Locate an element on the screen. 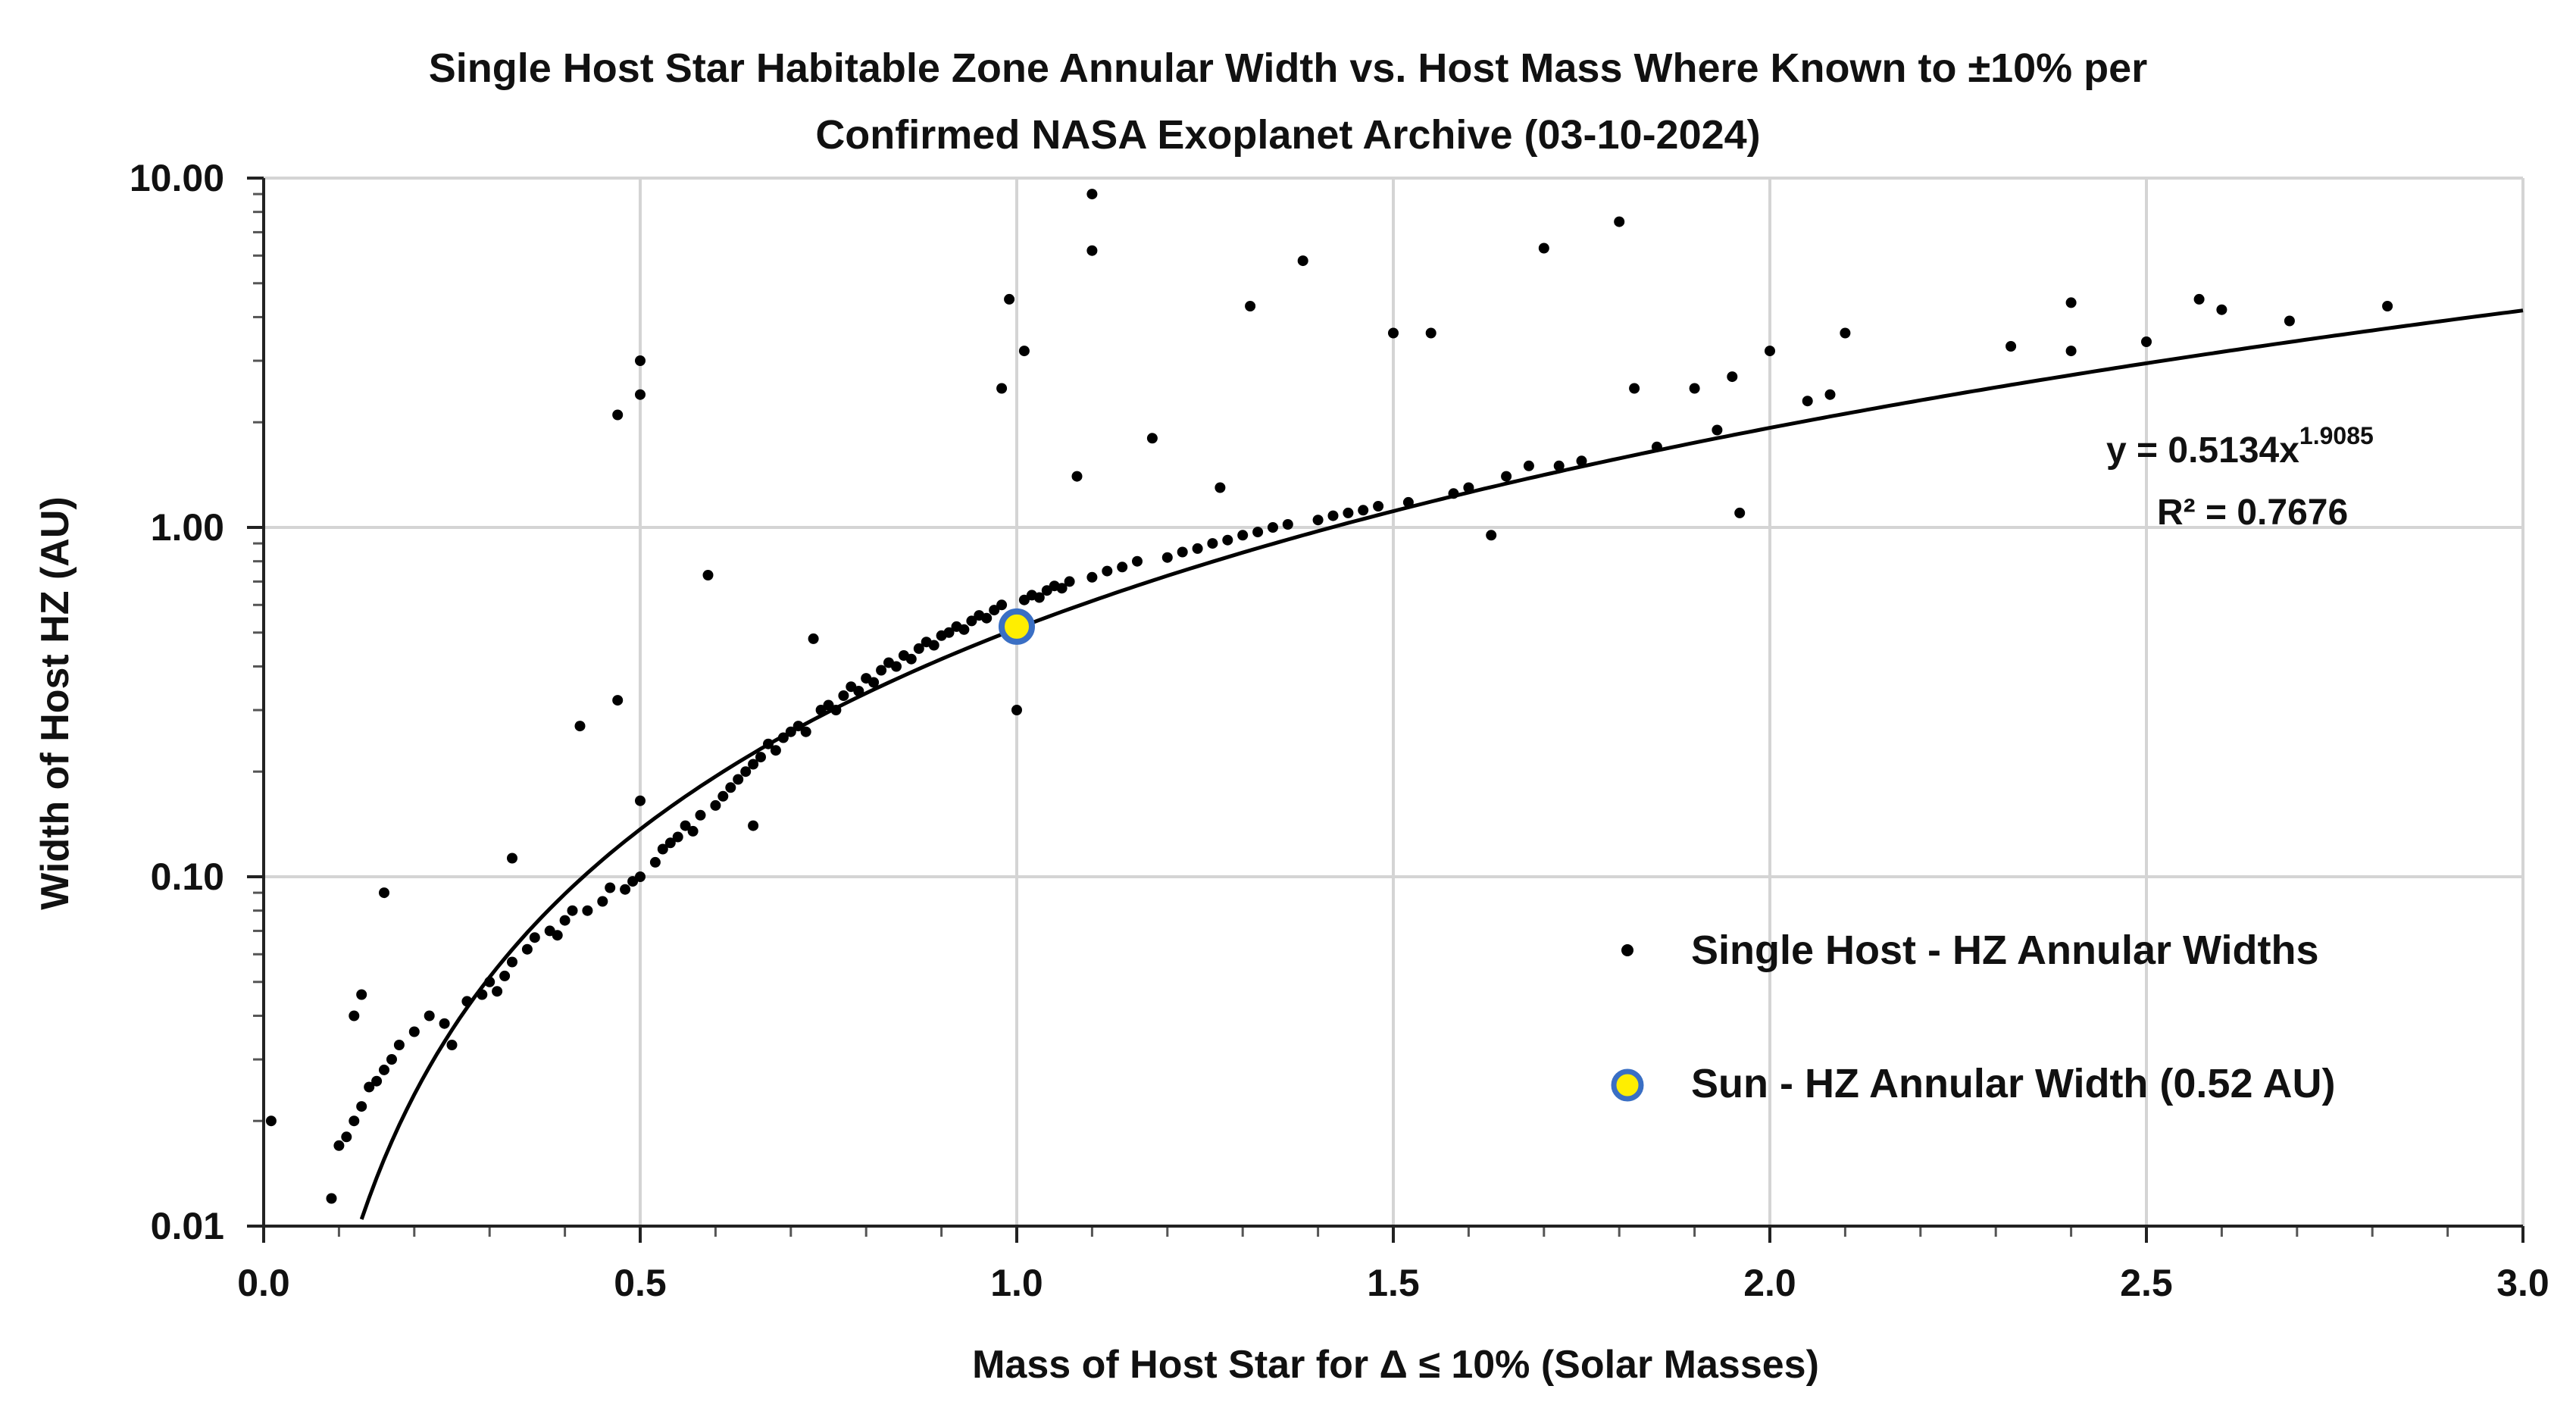 This screenshot has width=2576, height=1411. y-tick-label-2: 1.00 is located at coordinates (188, 527).